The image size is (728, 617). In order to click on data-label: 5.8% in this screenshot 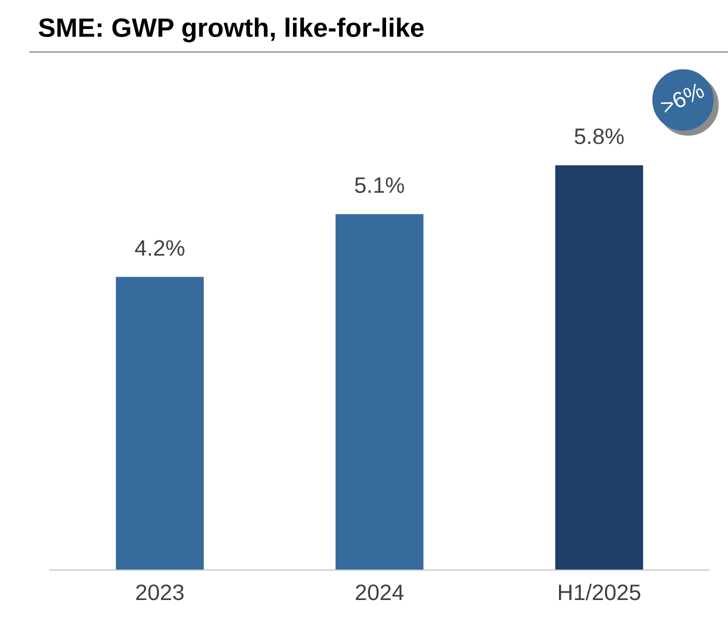, I will do `click(599, 136)`.